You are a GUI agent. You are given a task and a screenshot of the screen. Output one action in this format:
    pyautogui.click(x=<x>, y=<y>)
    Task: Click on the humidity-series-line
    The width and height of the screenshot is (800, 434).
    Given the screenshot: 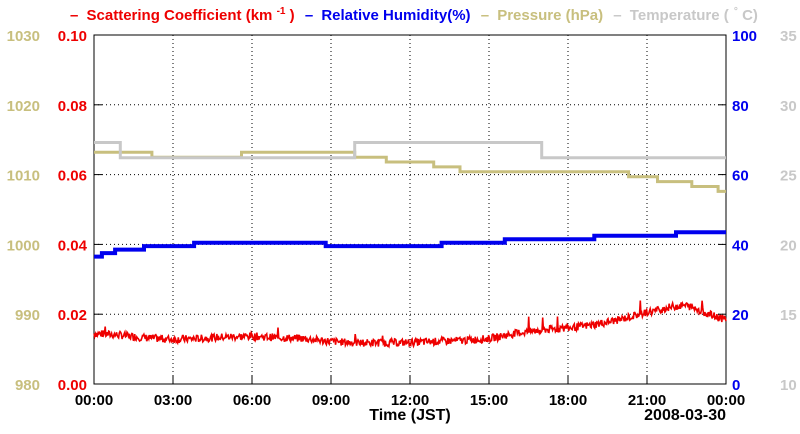 What is the action you would take?
    pyautogui.click(x=410, y=244)
    